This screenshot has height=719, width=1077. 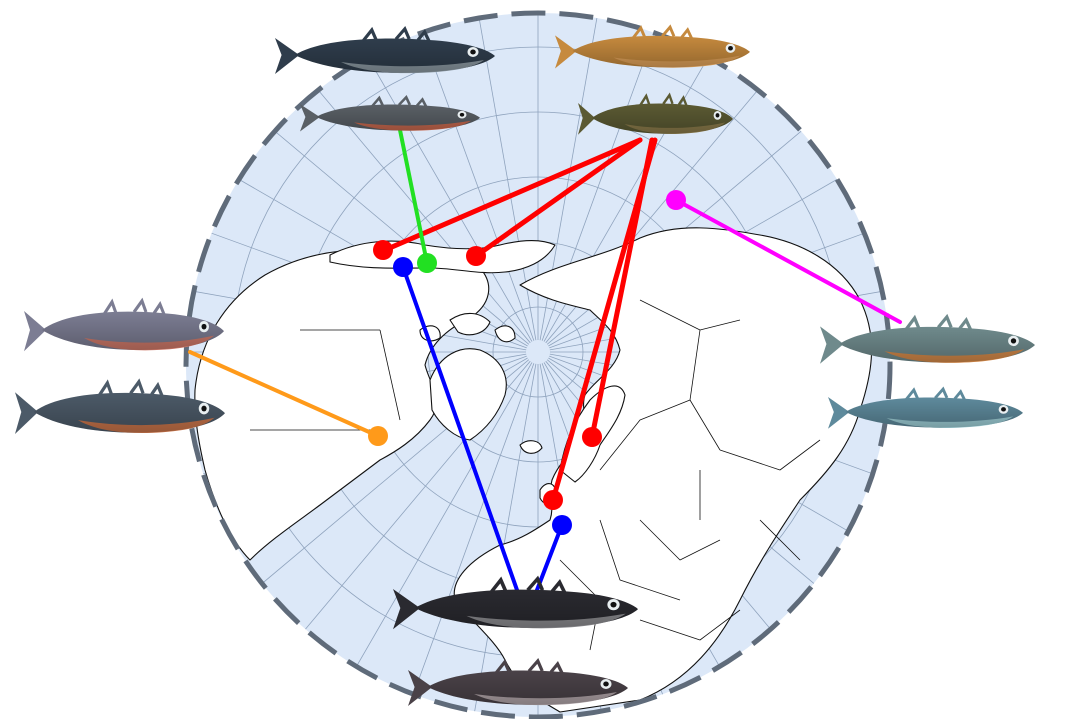 I want to click on iceland-landmass, so click(x=531, y=447).